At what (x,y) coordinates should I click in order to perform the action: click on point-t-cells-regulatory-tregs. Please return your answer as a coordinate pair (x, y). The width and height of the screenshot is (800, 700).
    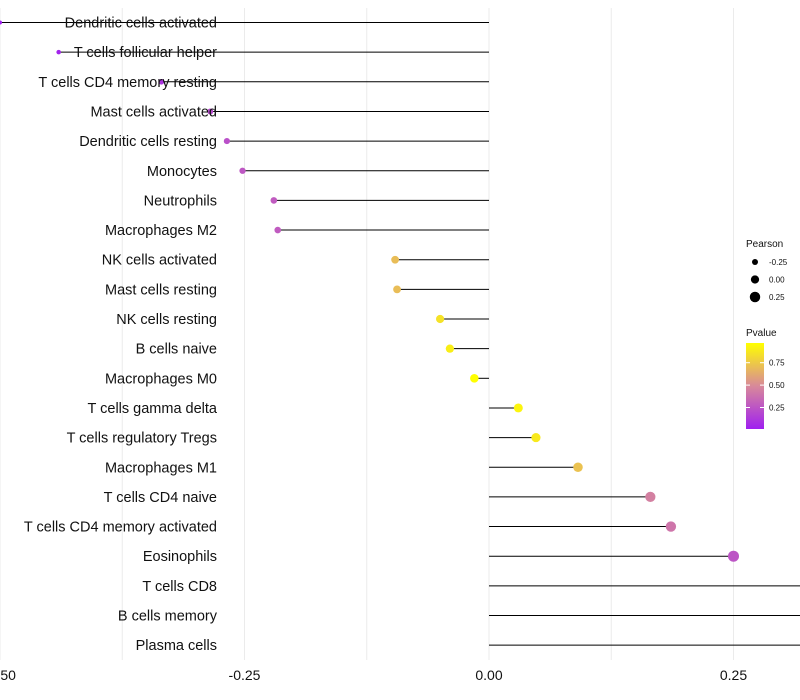
    Looking at the image, I should click on (536, 438).